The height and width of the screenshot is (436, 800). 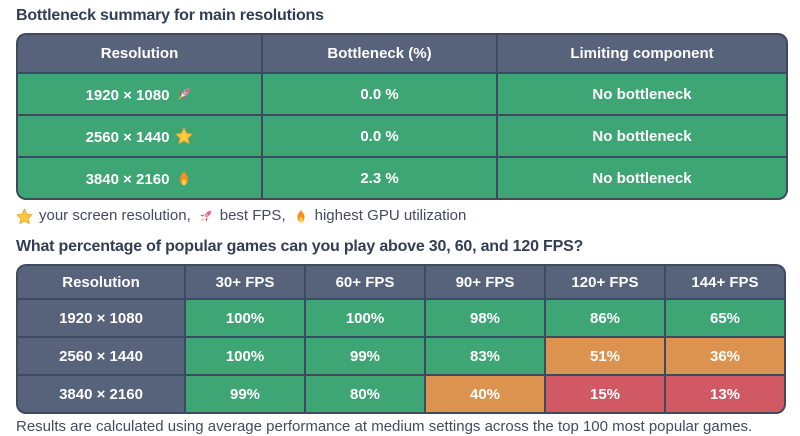 I want to click on fps-cell: 51%, so click(x=605, y=356).